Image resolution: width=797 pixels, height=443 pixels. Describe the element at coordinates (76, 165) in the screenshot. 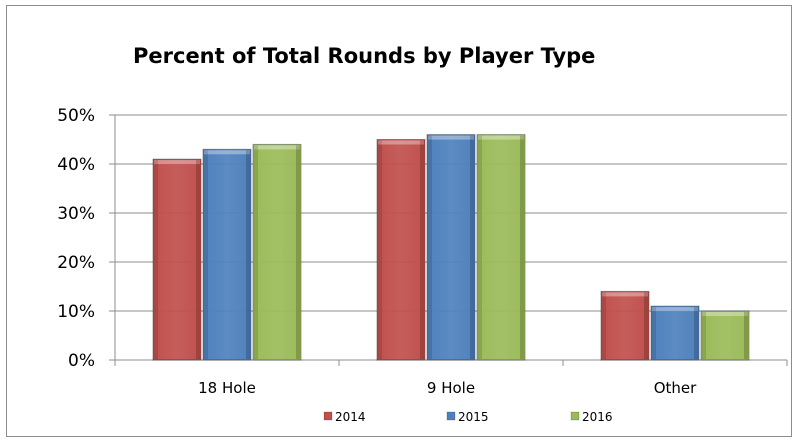

I see `y-tick-label: 40%` at that location.